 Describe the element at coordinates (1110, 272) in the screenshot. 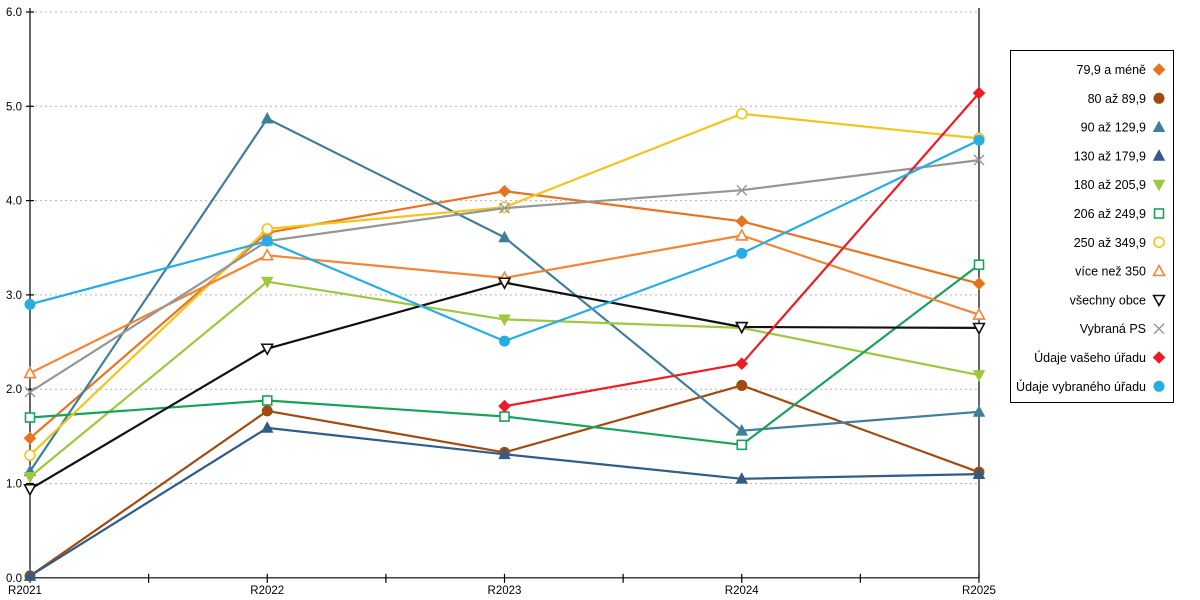

I see `legend-item-label: více než 350` at that location.